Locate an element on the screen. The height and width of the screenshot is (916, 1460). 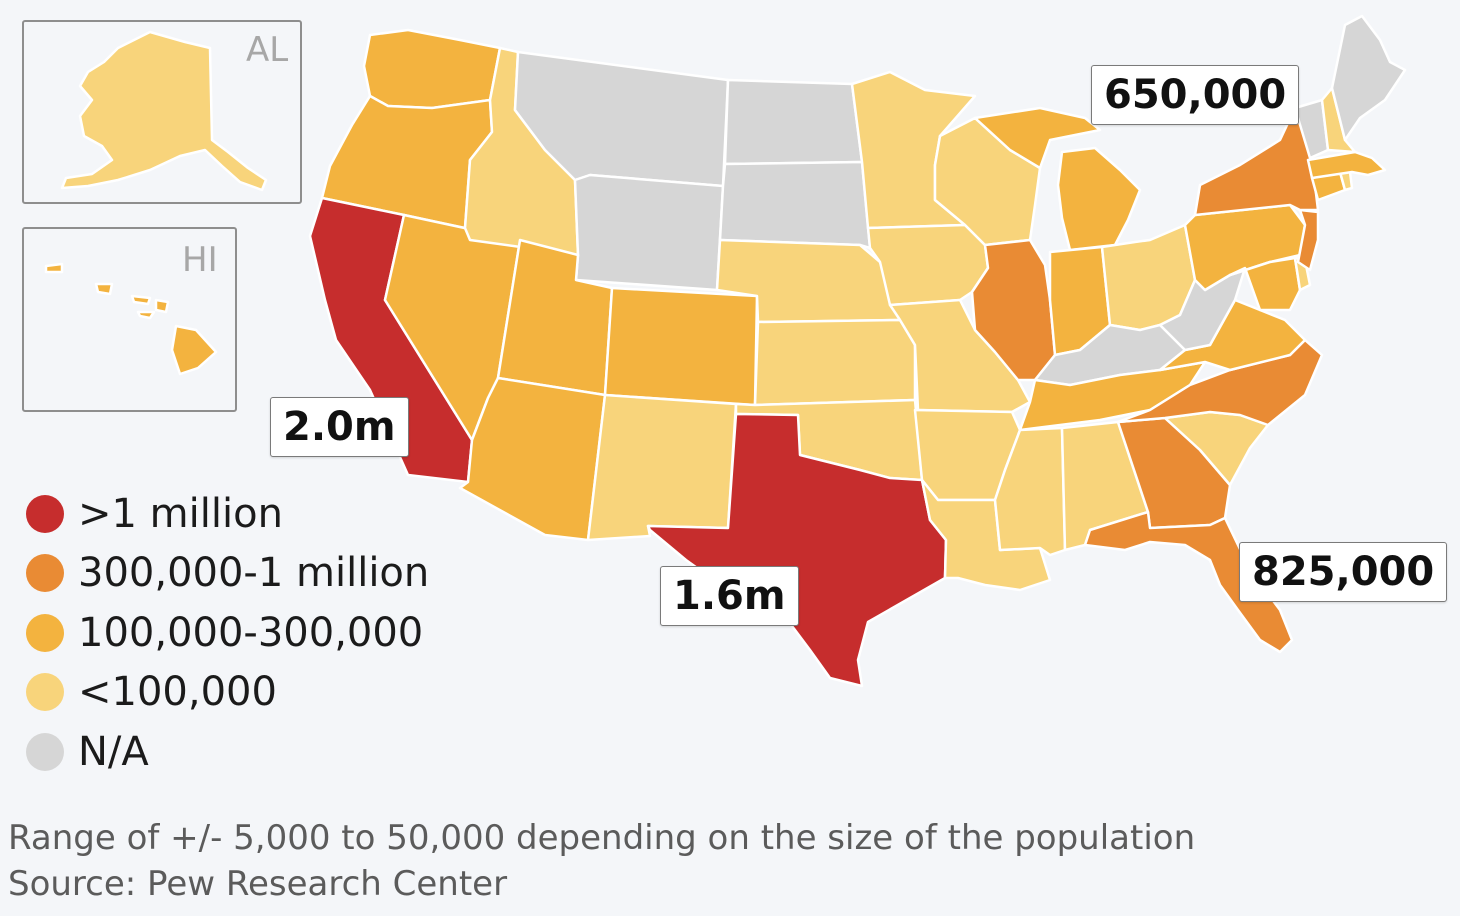
callout-new-york: 650,000 is located at coordinates (1195, 95).